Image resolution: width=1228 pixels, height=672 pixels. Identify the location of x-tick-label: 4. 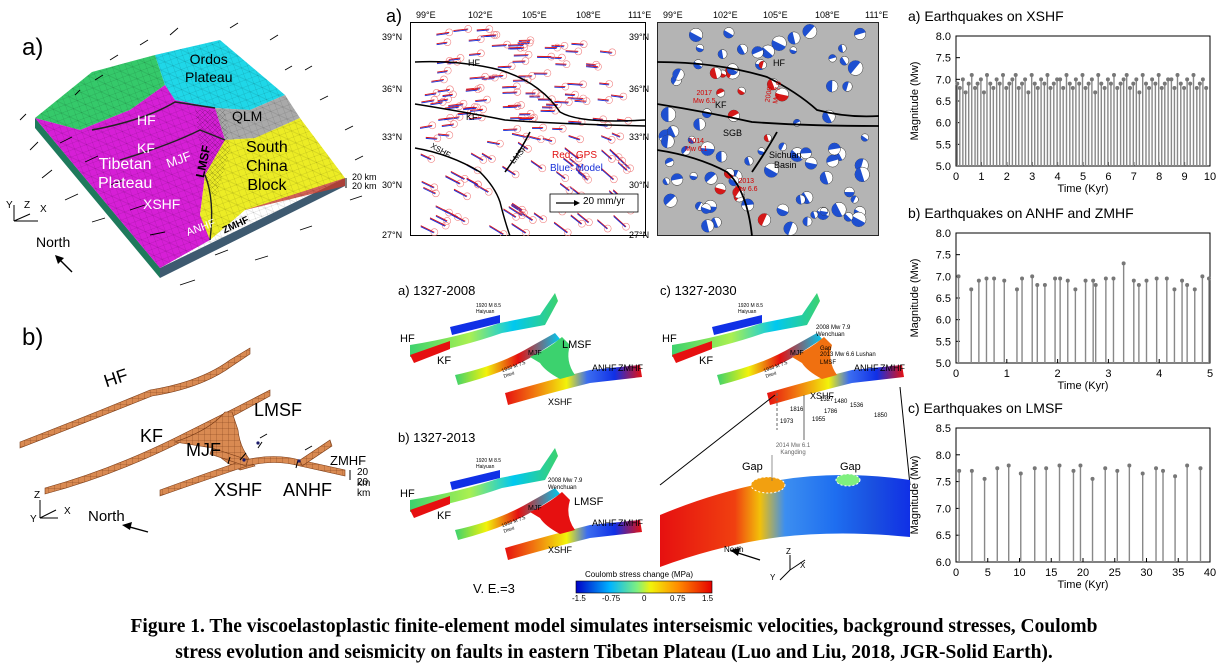
(1159, 374).